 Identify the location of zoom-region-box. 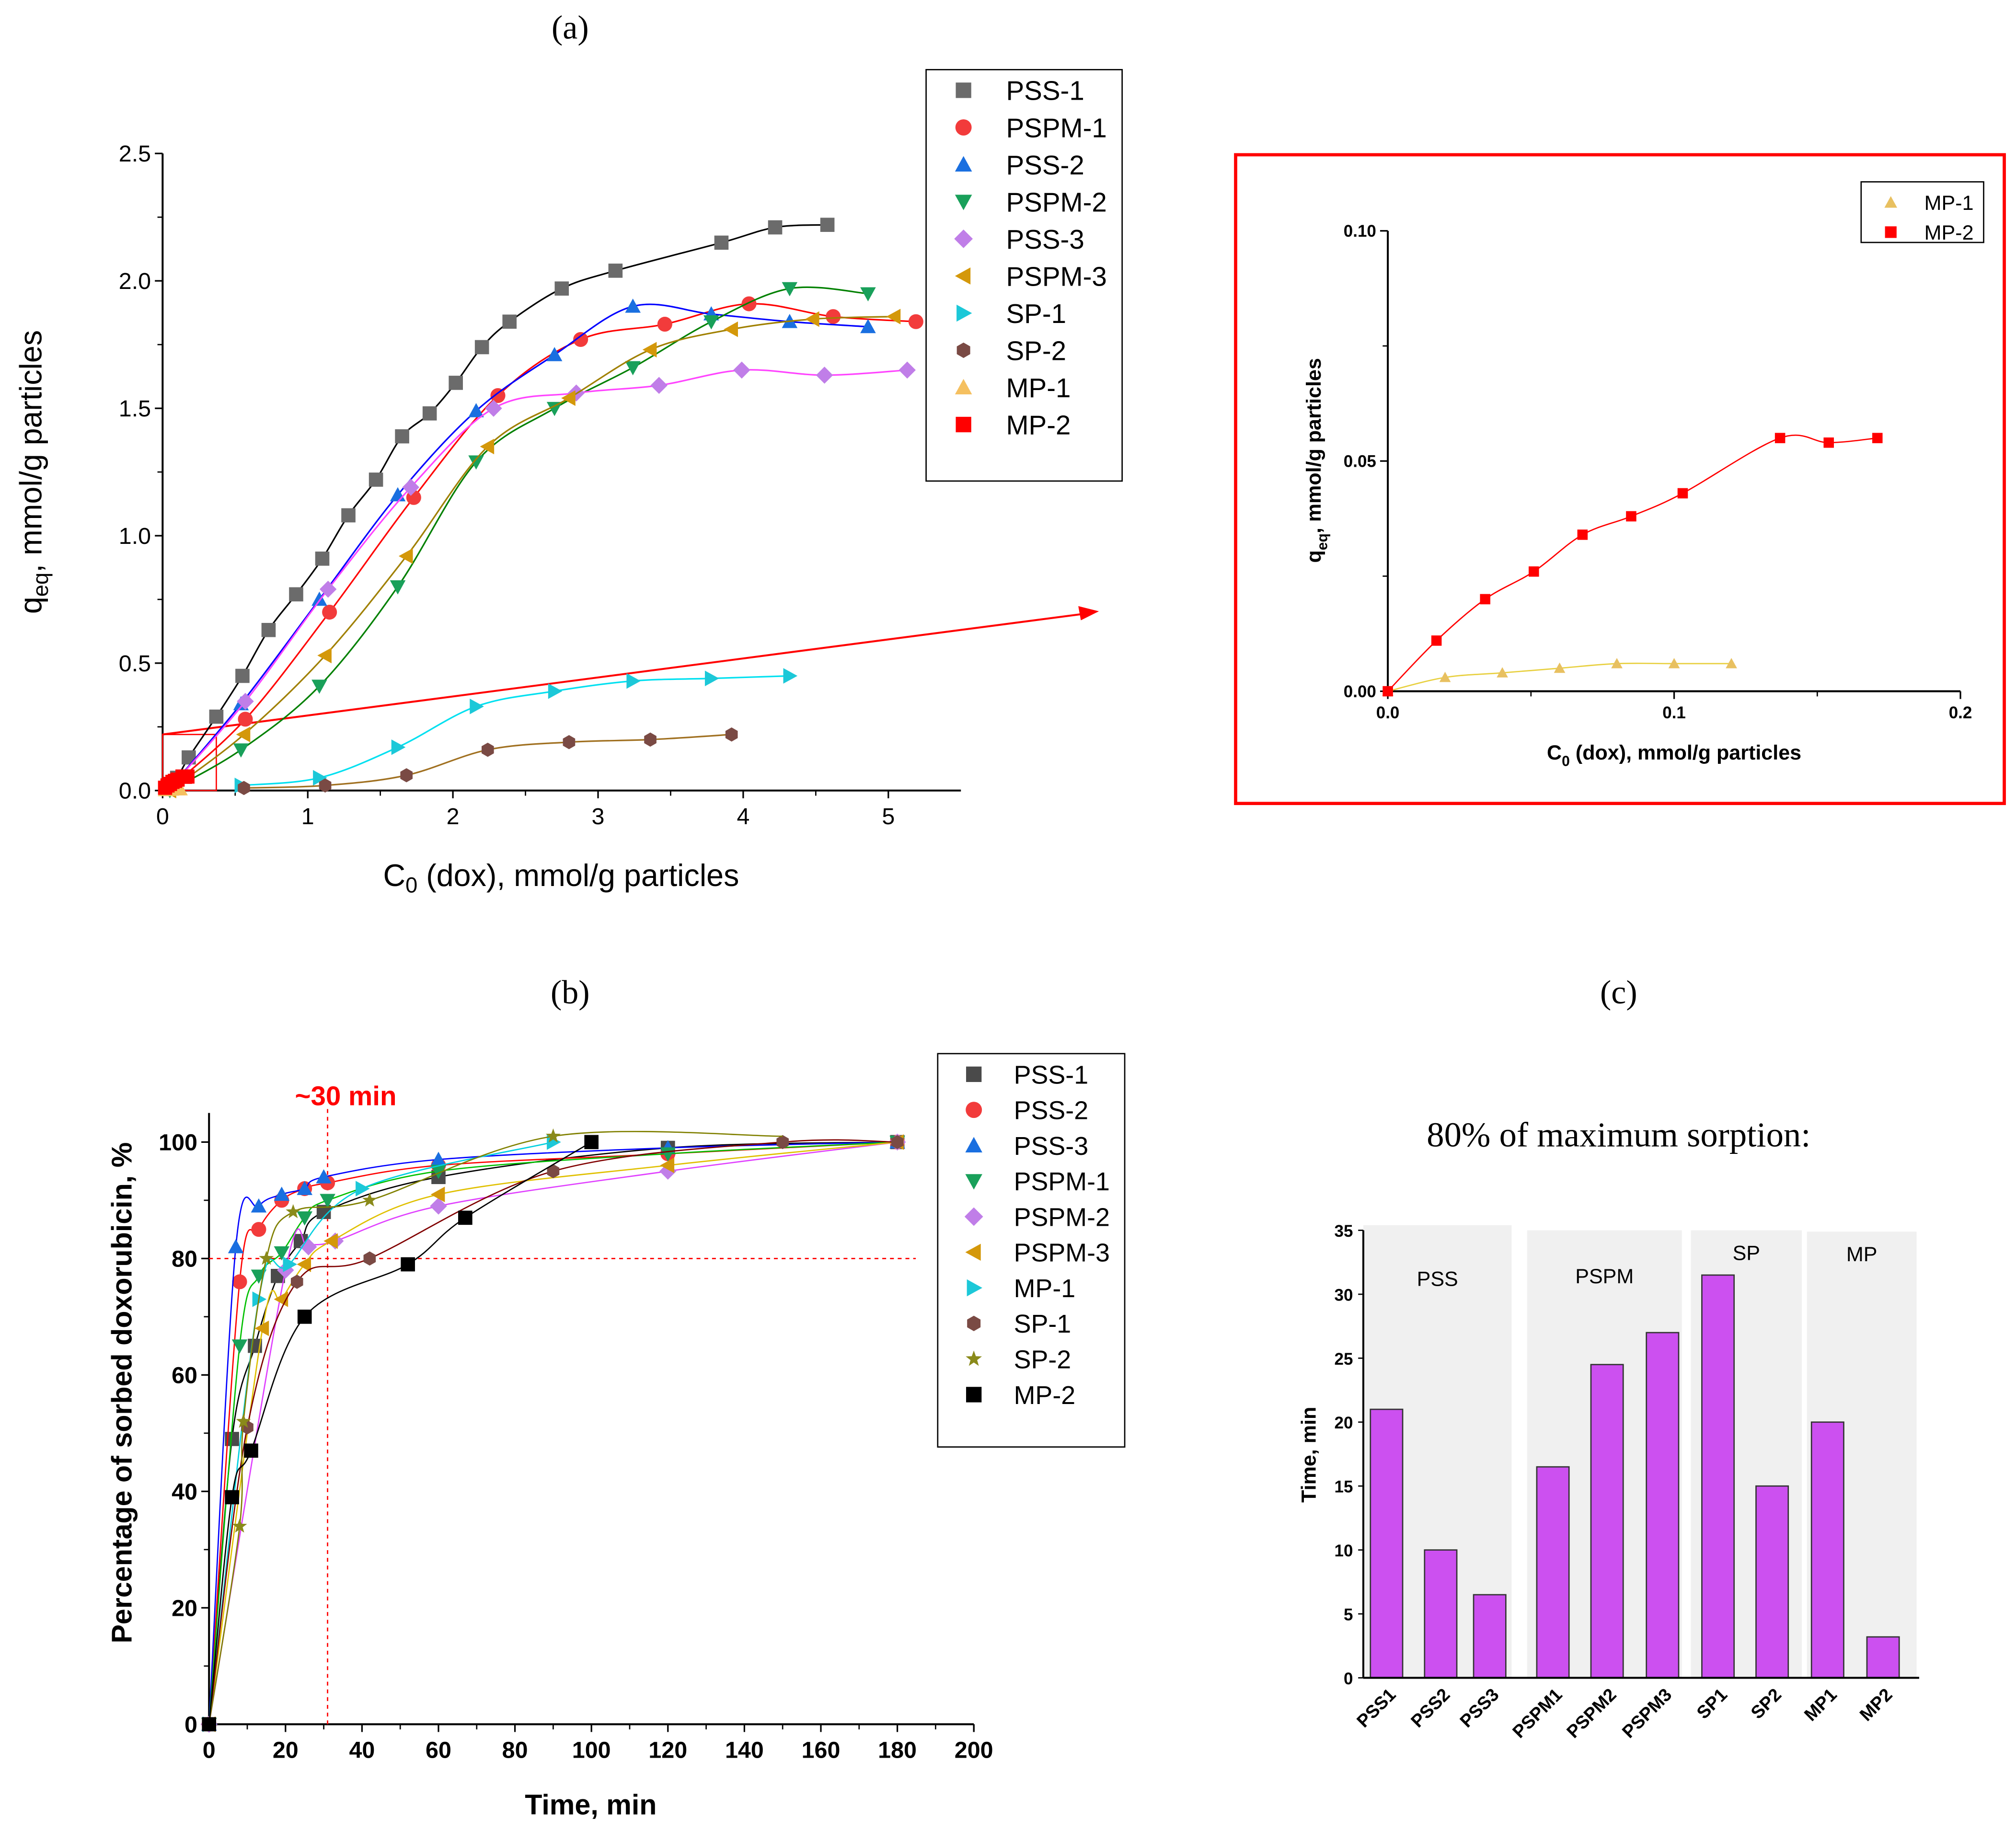
(189, 763).